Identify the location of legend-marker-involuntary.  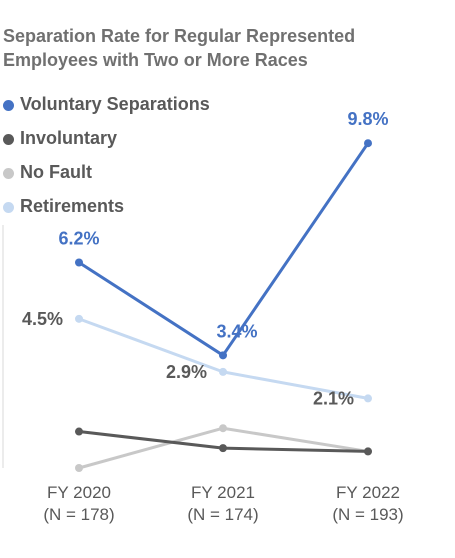
(8, 139).